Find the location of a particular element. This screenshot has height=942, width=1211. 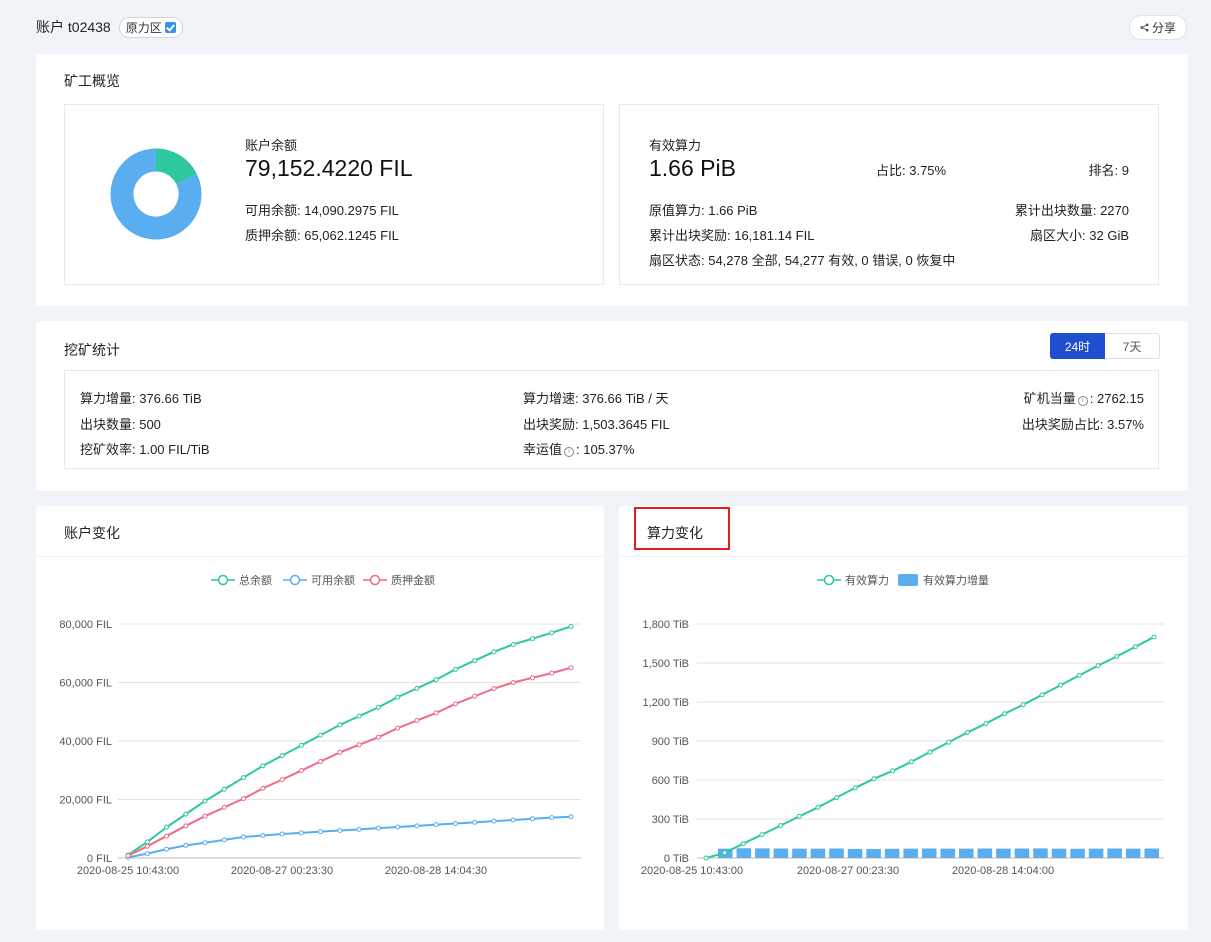

legend-label: 有效算力增量 is located at coordinates (956, 580).